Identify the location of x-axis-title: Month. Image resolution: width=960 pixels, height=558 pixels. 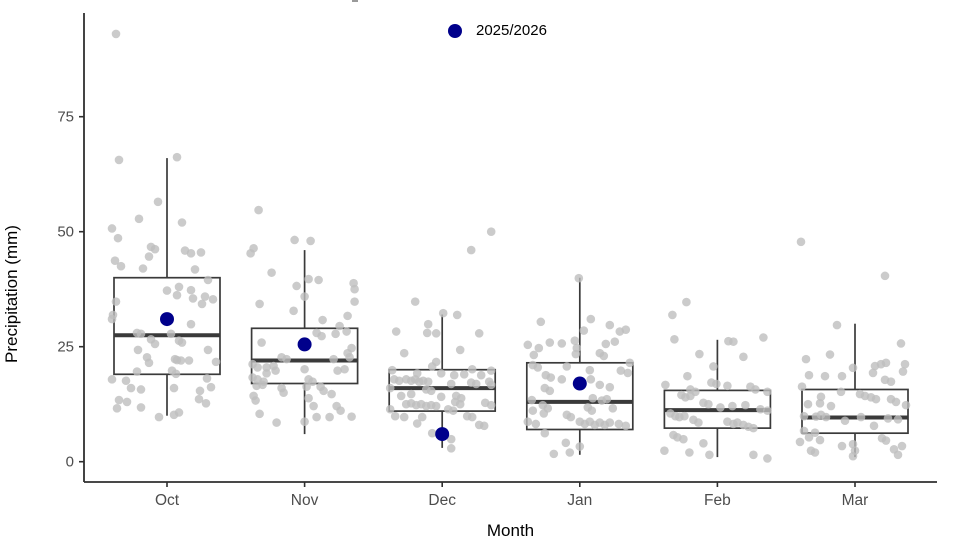
(510, 530).